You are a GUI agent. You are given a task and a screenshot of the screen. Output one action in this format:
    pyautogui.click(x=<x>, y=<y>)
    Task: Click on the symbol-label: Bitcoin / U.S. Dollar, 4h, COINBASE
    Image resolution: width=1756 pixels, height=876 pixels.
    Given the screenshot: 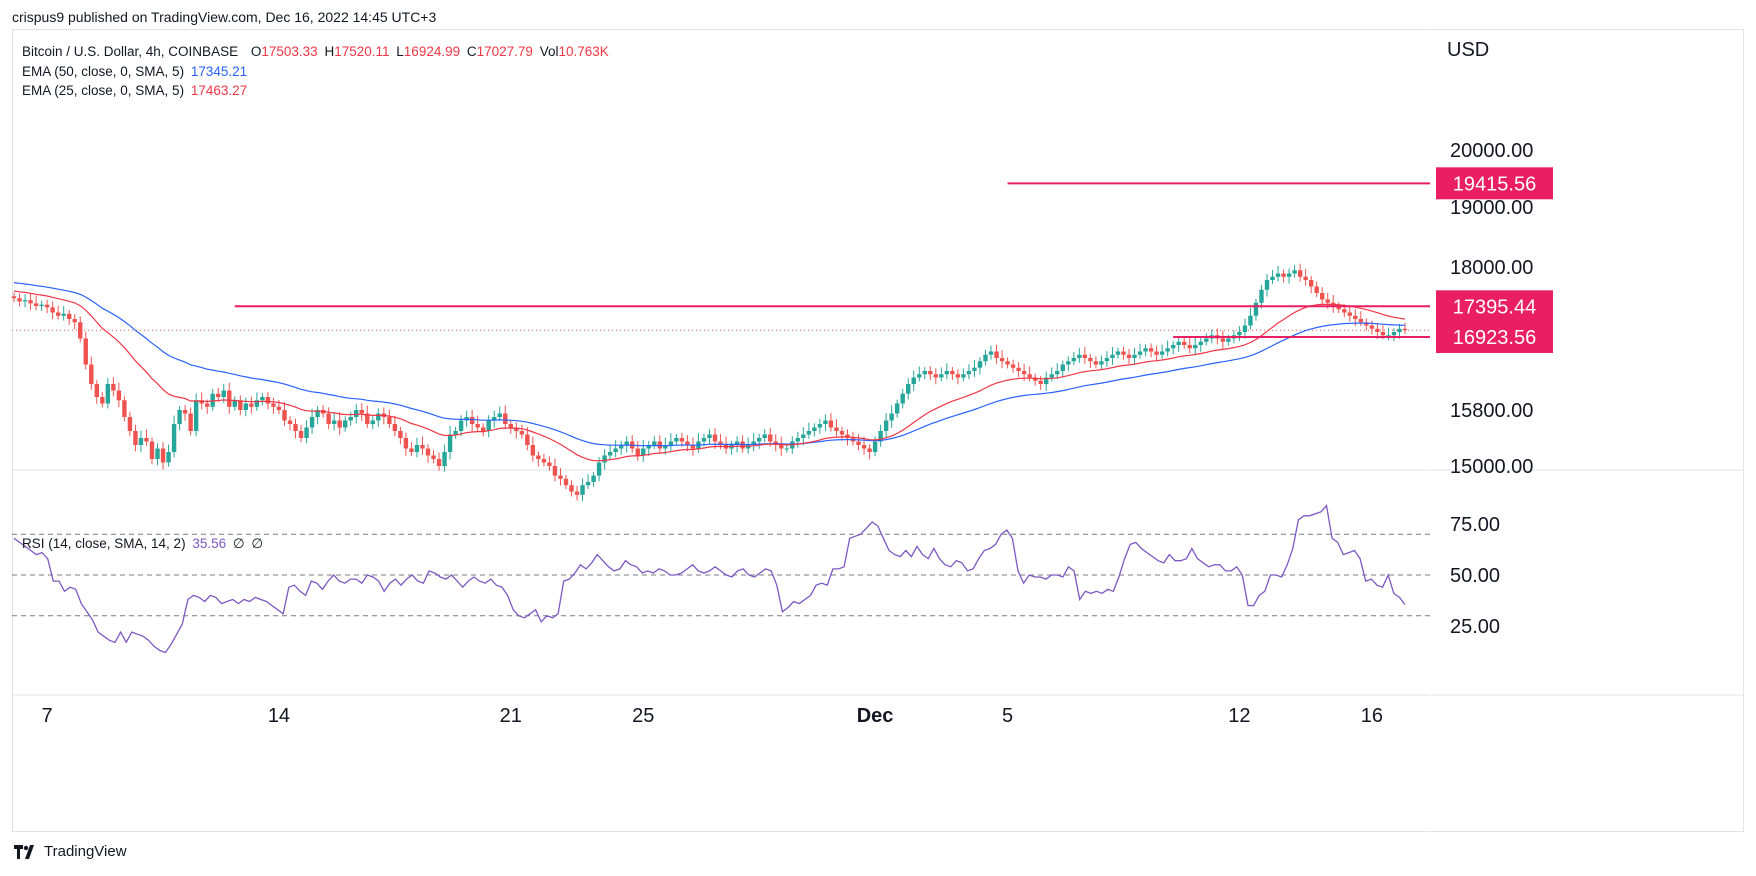 What is the action you would take?
    pyautogui.click(x=130, y=51)
    